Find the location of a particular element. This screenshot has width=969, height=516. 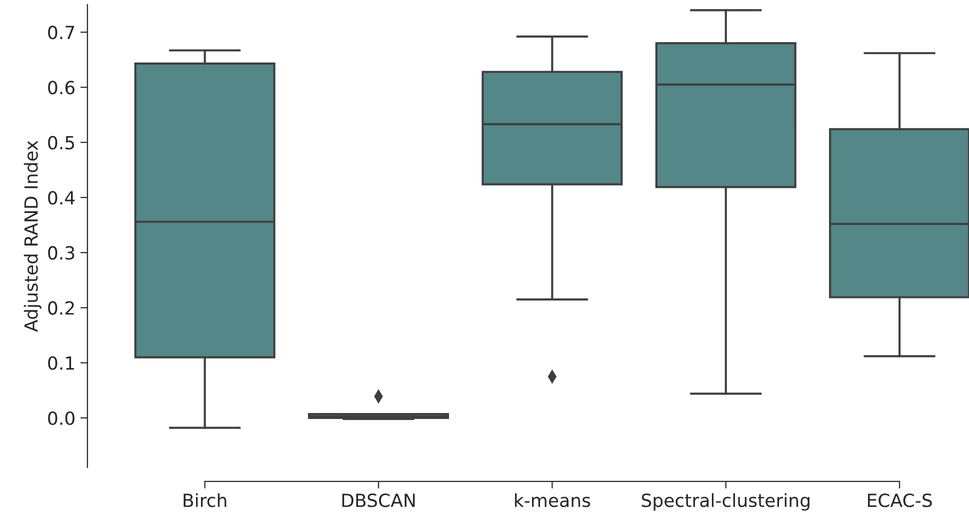

y-axis-title: Adjusted RAND Index is located at coordinates (33, 236).